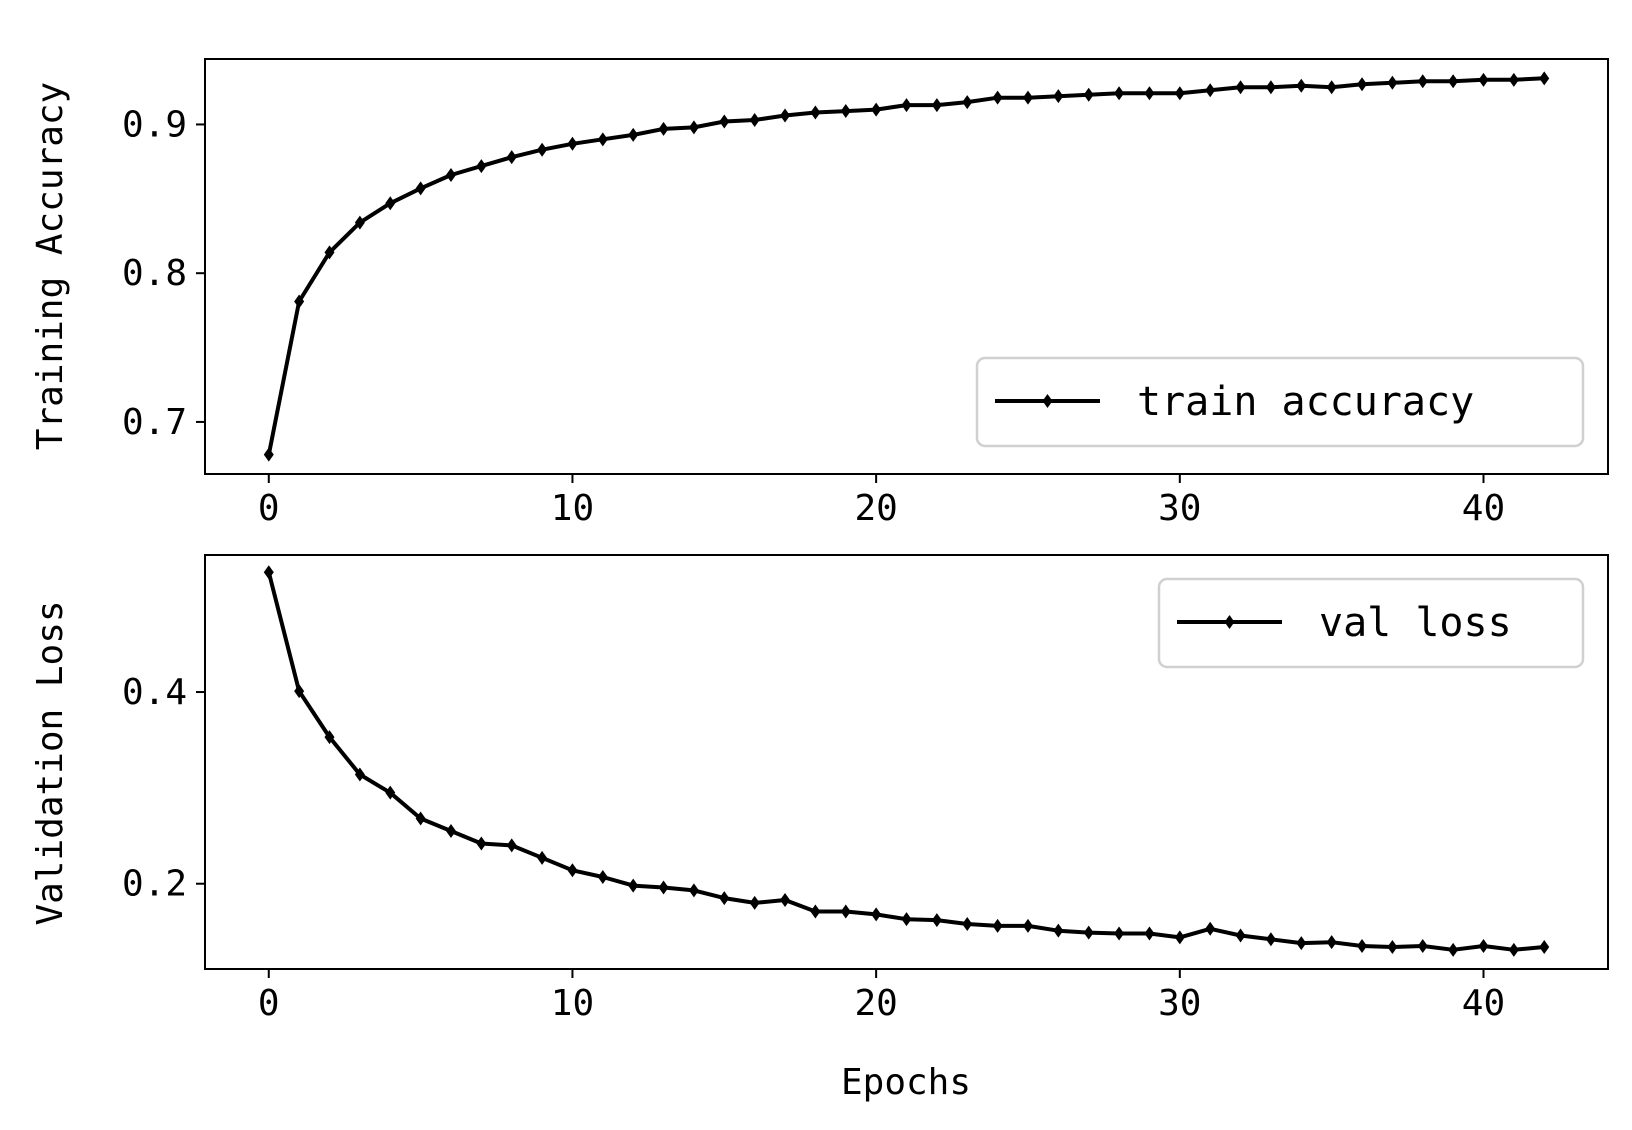 Image resolution: width=1632 pixels, height=1130 pixels. I want to click on y-axis-label: Training Accuracy, so click(50, 266).